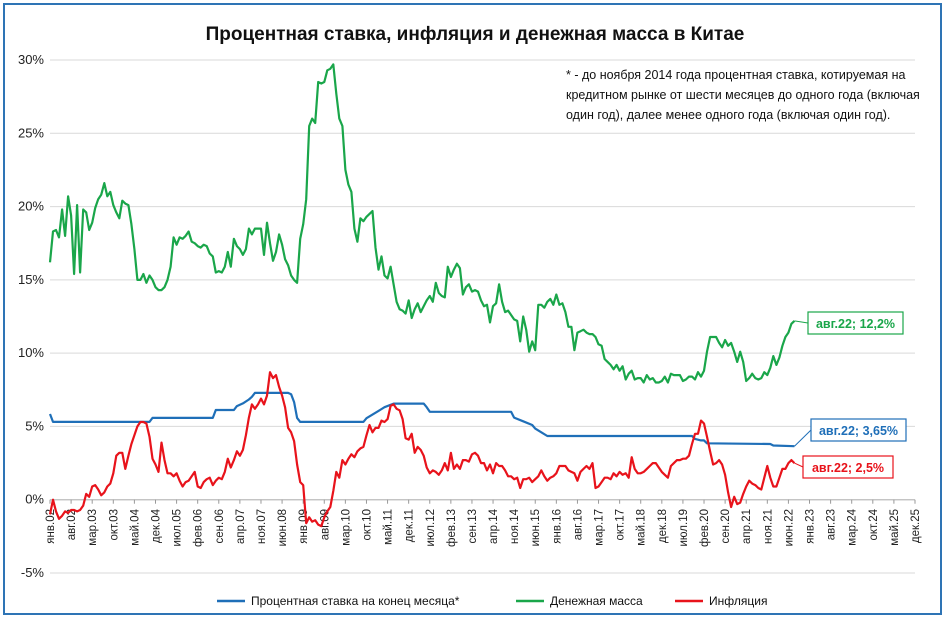 This screenshot has height=622, width=949. What do you see at coordinates (178, 528) in the screenshot?
I see `x-tick-label: июл.05` at bounding box center [178, 528].